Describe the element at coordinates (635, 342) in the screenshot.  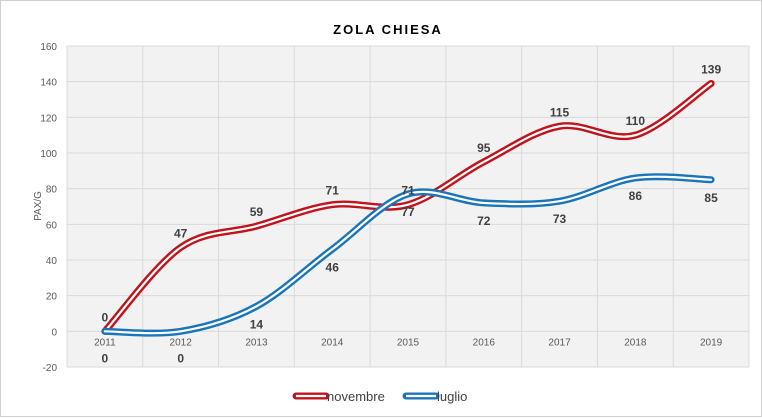
I see `x-tick-label: 2018` at that location.